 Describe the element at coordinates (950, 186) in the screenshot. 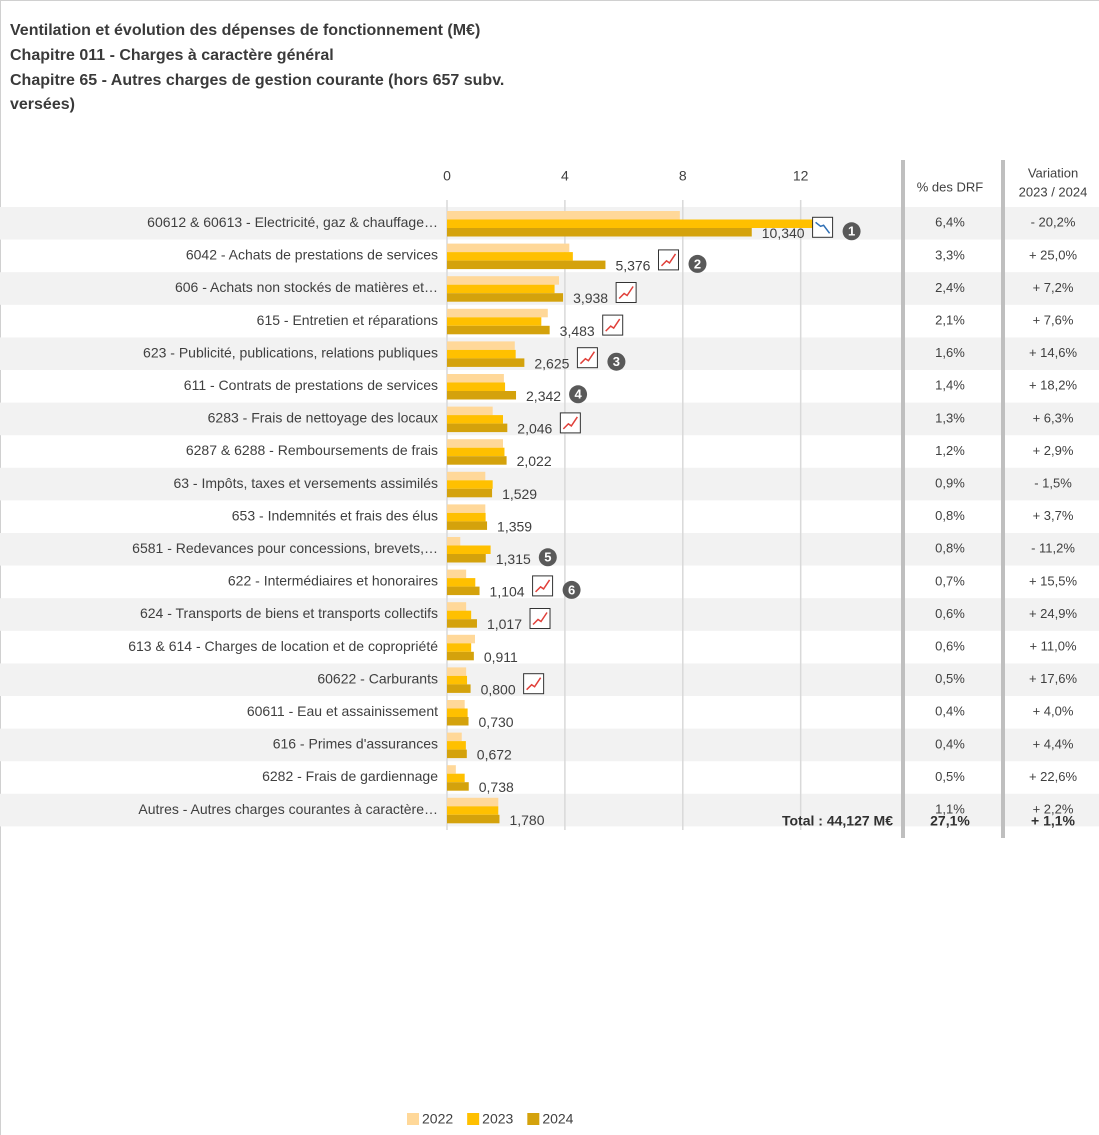

I see `column-header: % des DRF` at that location.